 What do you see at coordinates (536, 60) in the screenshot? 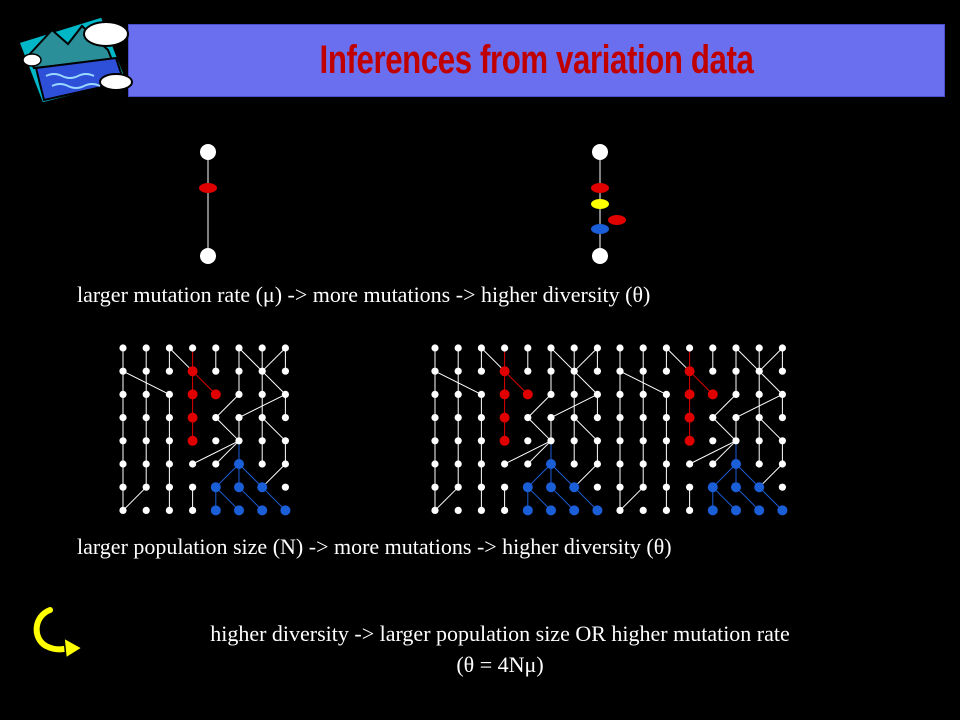
I see `page-title: Inferences from variation data` at bounding box center [536, 60].